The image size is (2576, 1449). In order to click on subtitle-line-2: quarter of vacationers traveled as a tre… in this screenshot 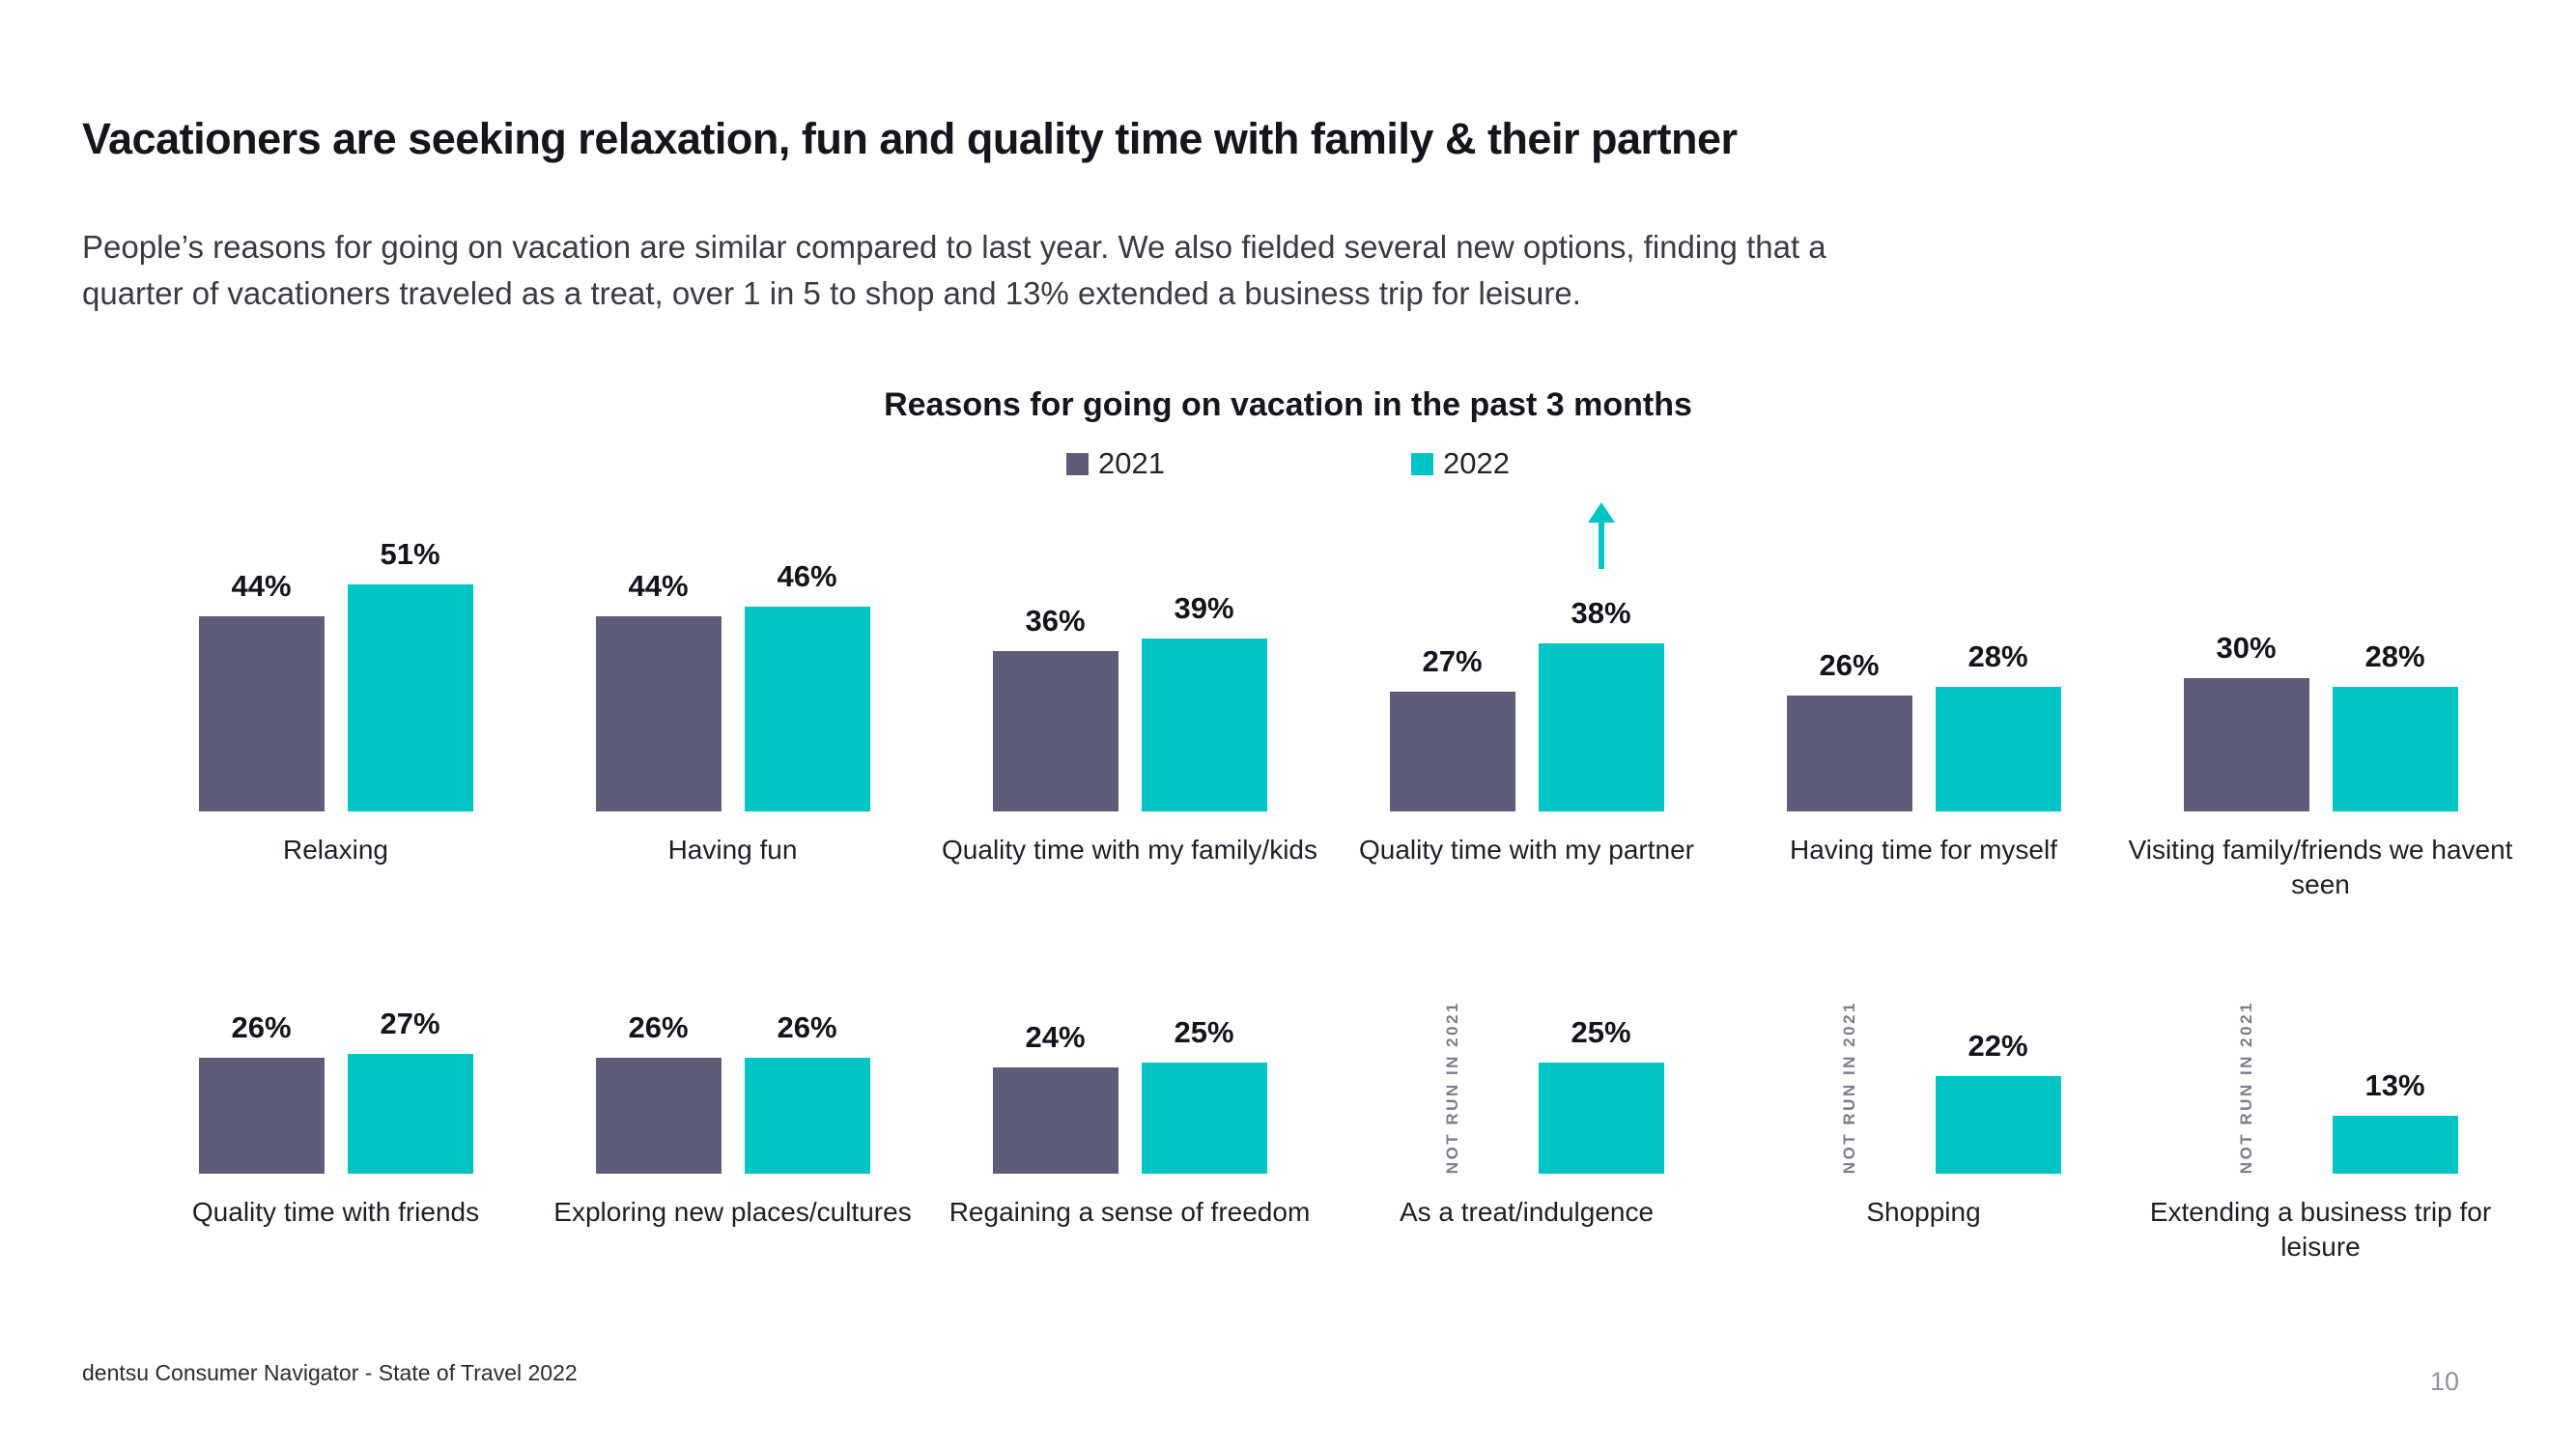, I will do `click(831, 292)`.